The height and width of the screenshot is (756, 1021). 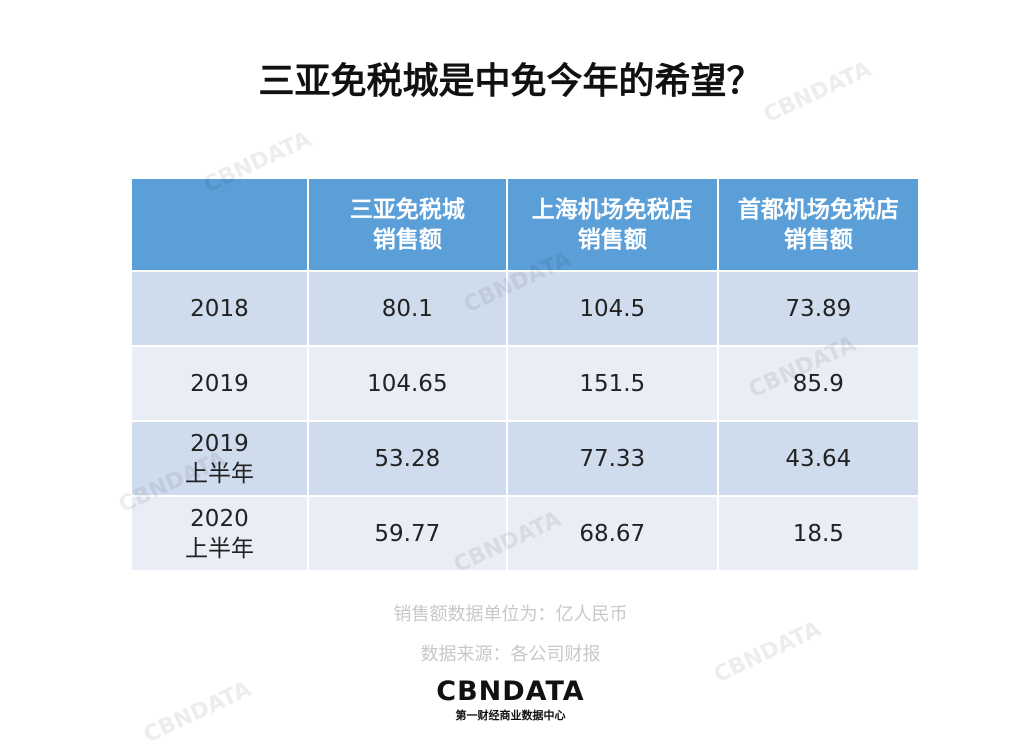 What do you see at coordinates (612, 224) in the screenshot?
I see `header-cell: 上海机场免税店 销售额` at bounding box center [612, 224].